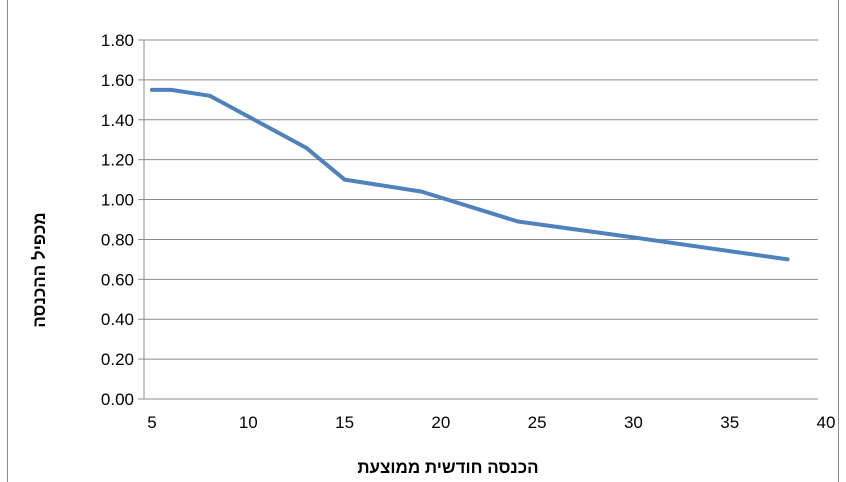 The height and width of the screenshot is (482, 846). What do you see at coordinates (117, 80) in the screenshot?
I see `y-tick-label: 1.60` at bounding box center [117, 80].